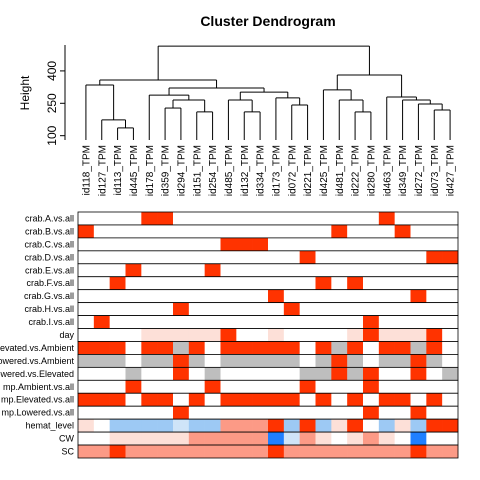 This screenshot has width=480, height=480. Describe the element at coordinates (37, 361) in the screenshot. I see `row-label: owered.vs.Ambient` at that location.